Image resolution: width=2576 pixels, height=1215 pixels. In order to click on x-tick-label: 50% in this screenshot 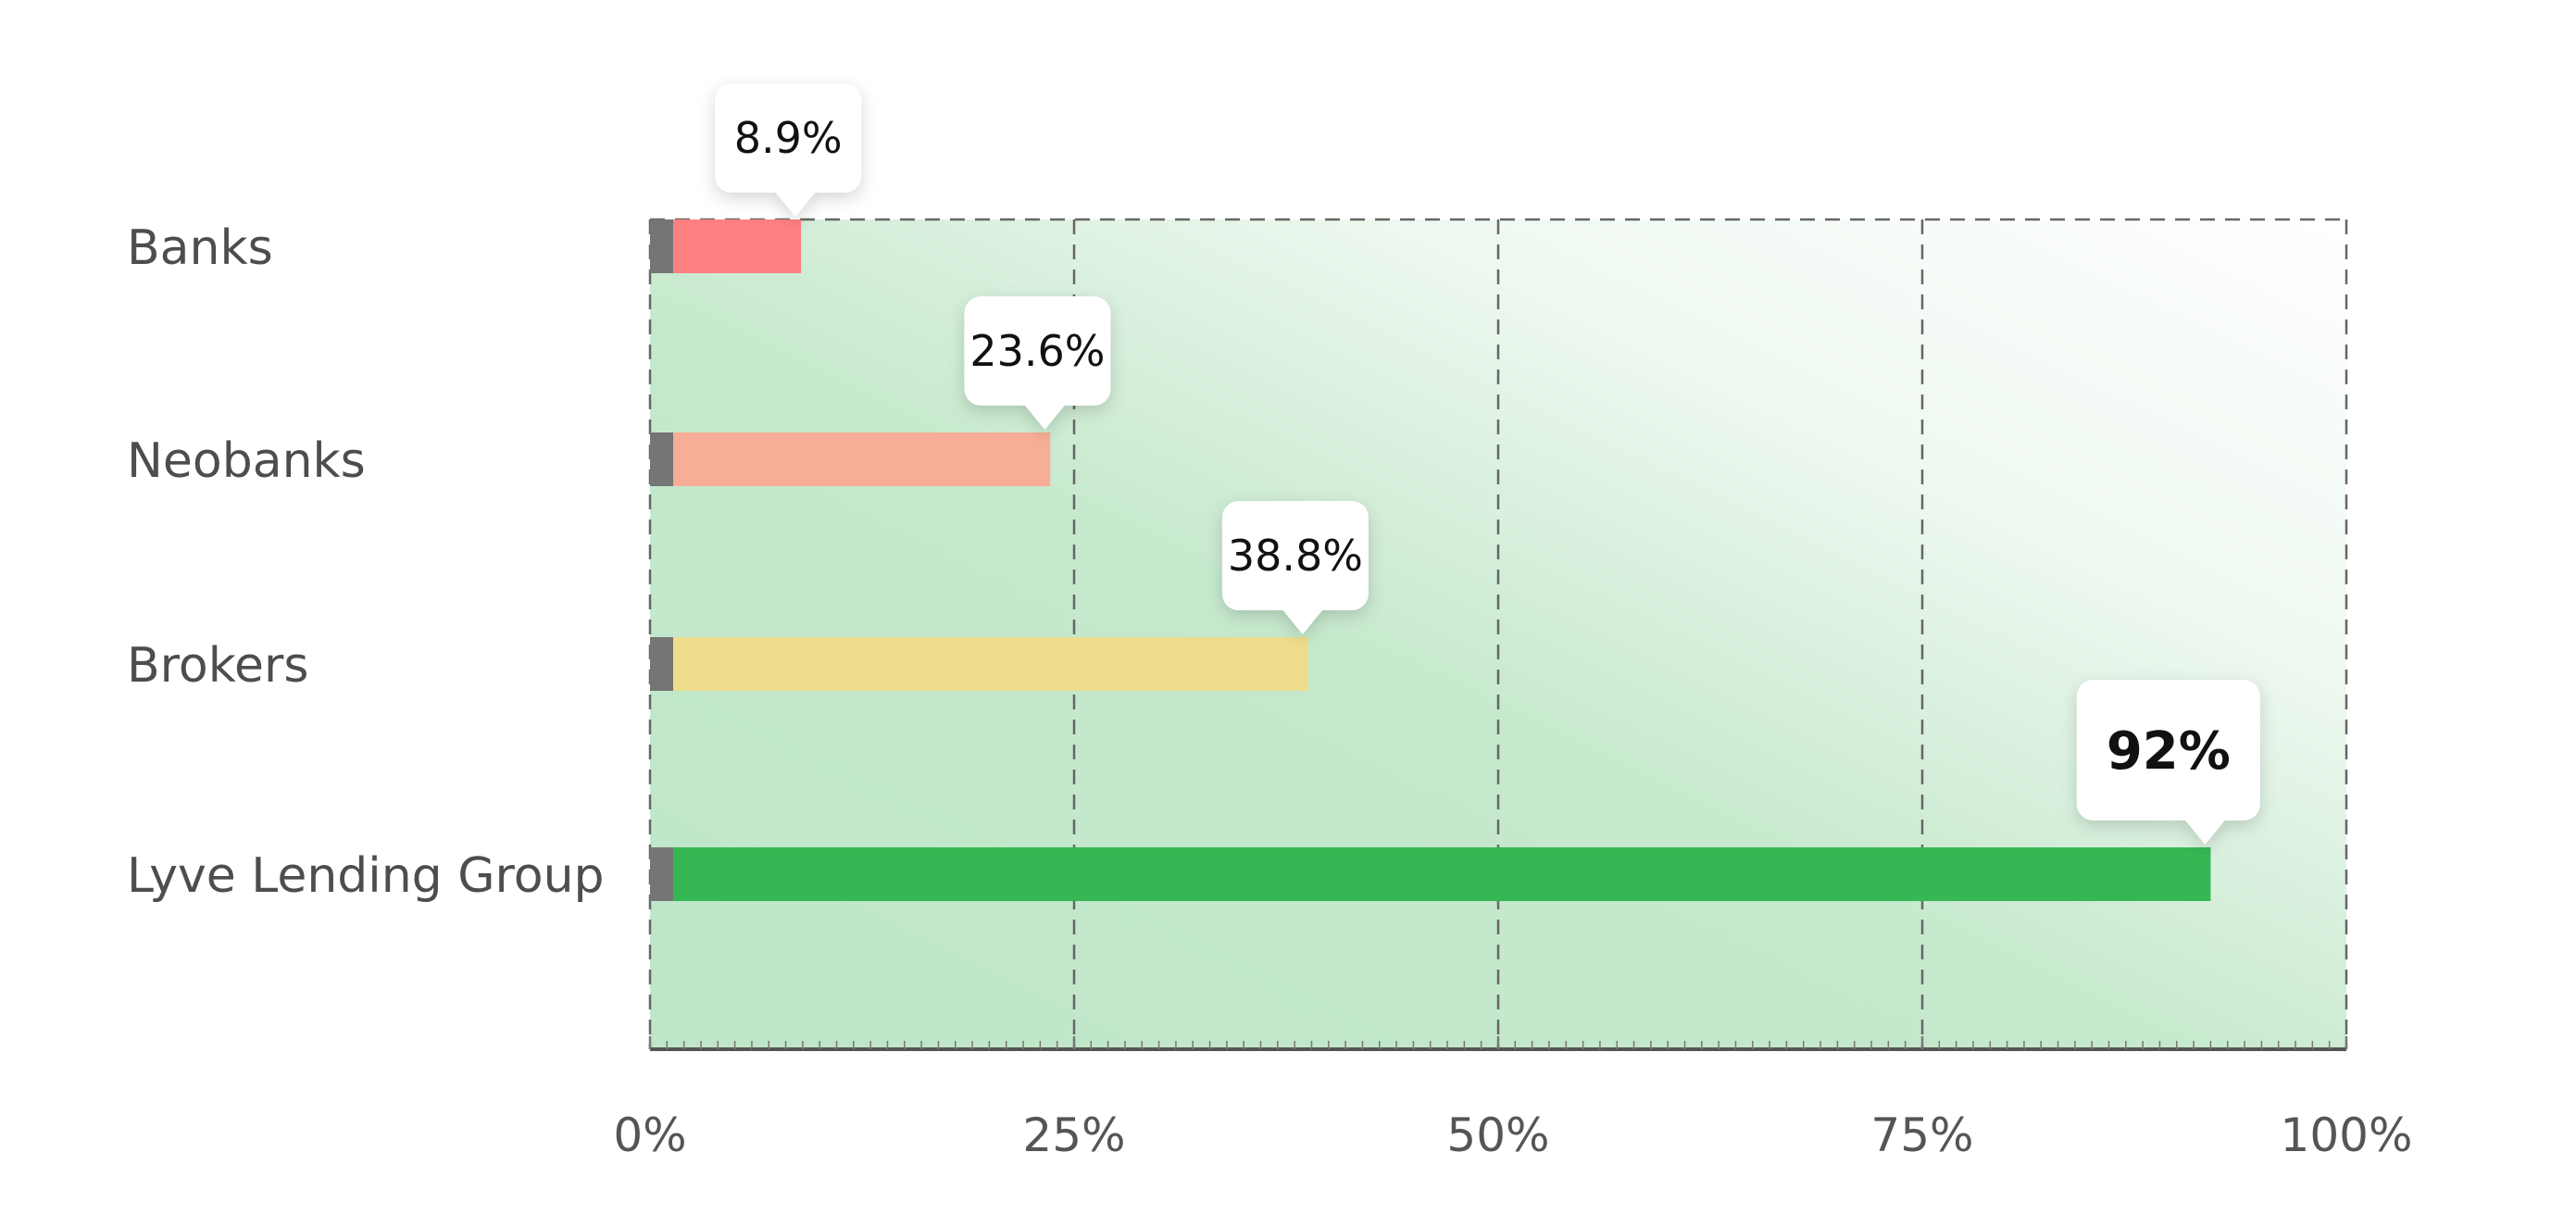, I will do `click(1497, 1135)`.